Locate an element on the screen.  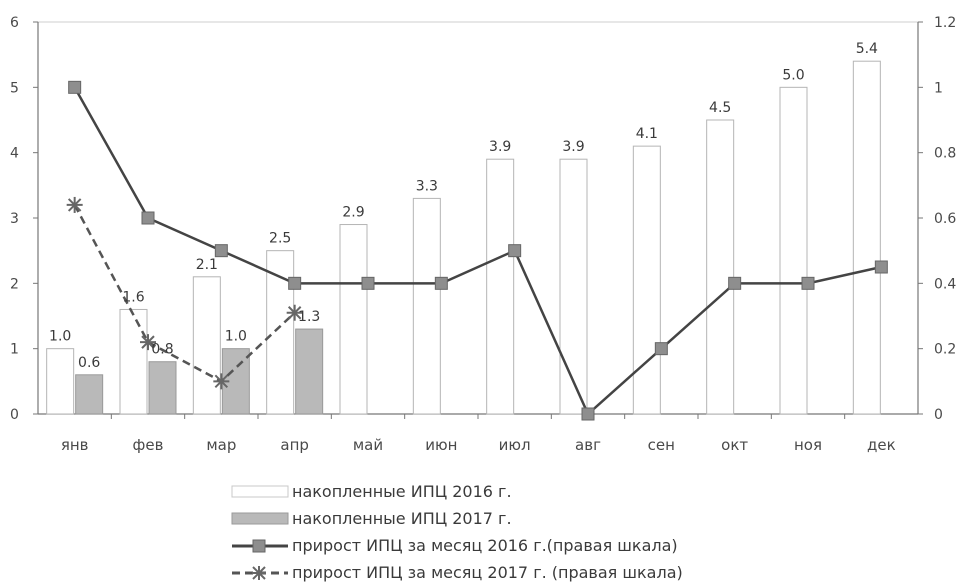
bars-2017 is located at coordinates (199, 371).